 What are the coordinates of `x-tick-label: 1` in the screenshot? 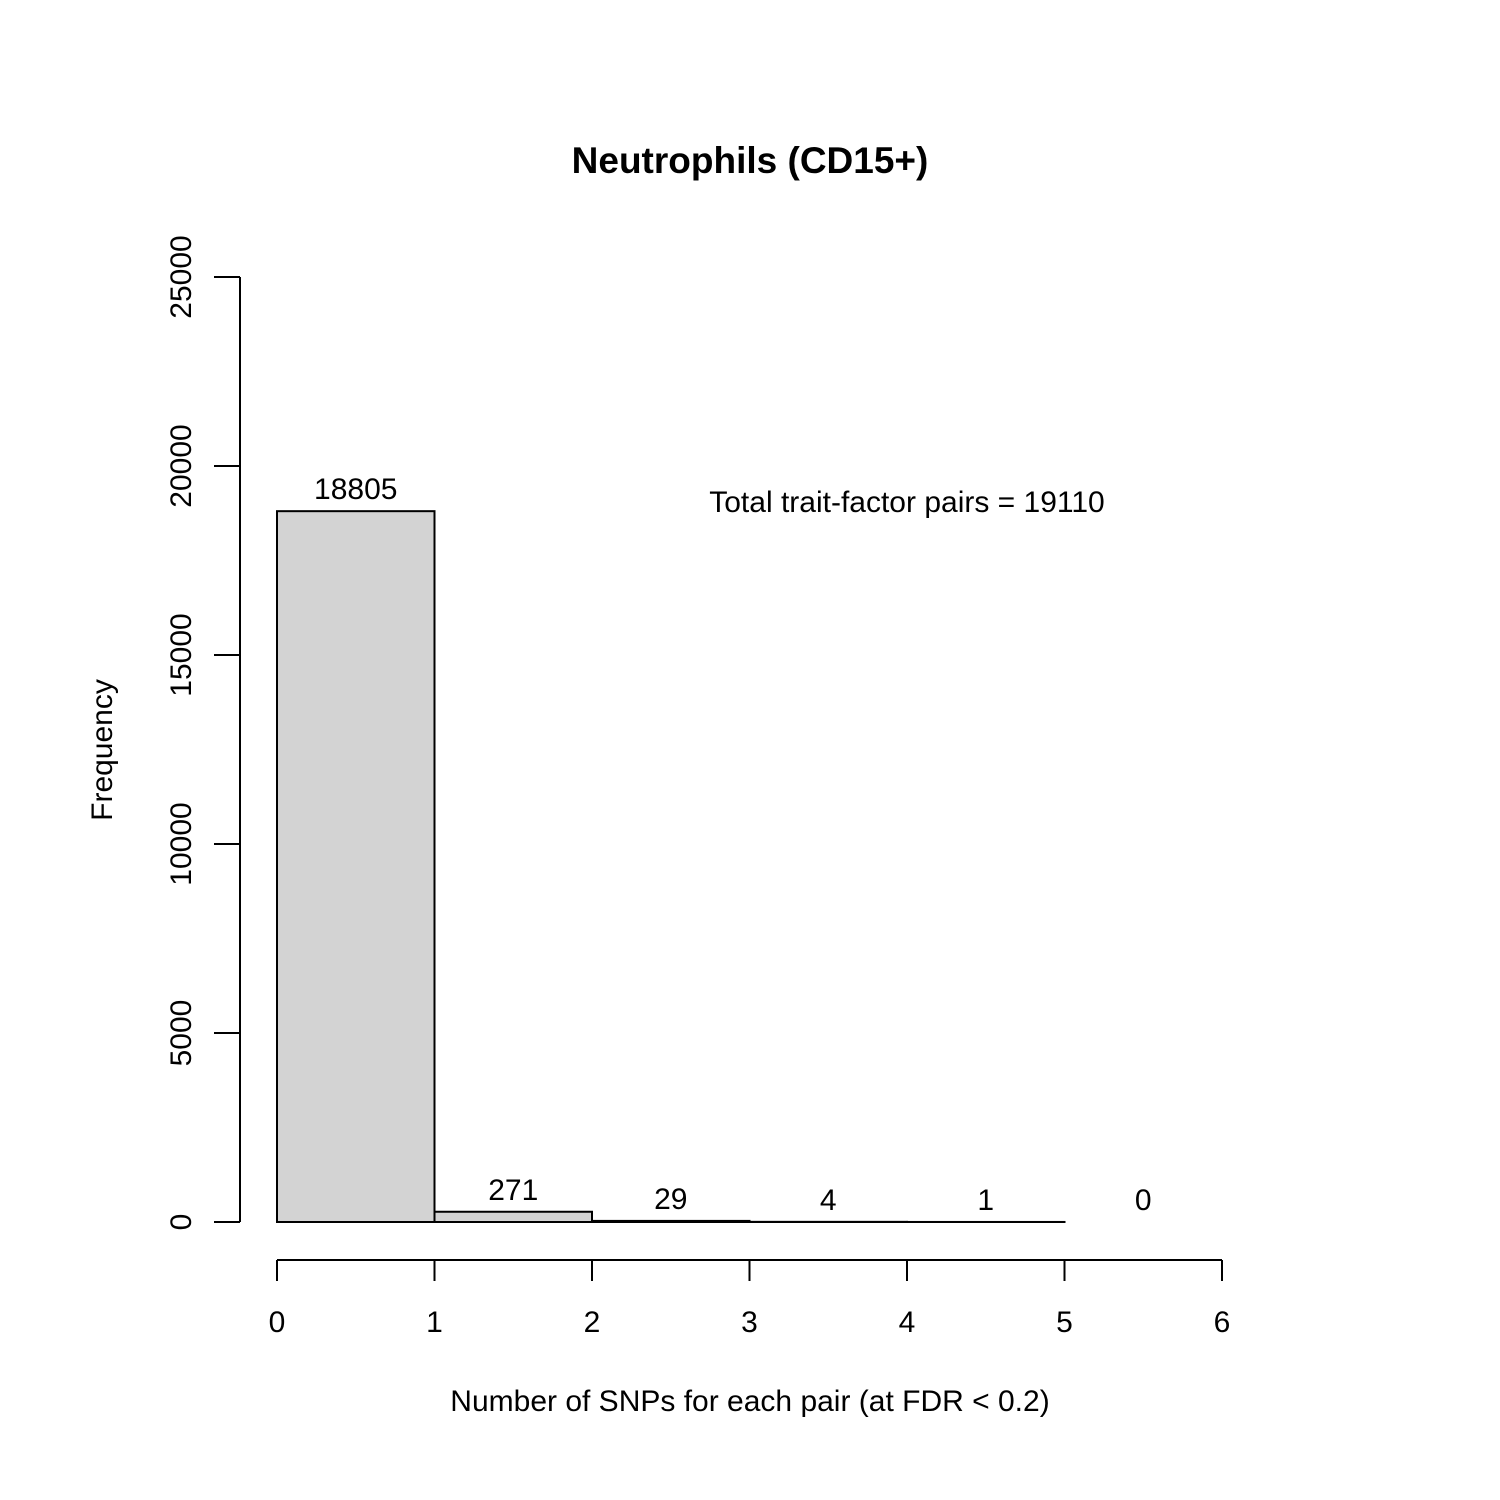 It's located at (434, 1322).